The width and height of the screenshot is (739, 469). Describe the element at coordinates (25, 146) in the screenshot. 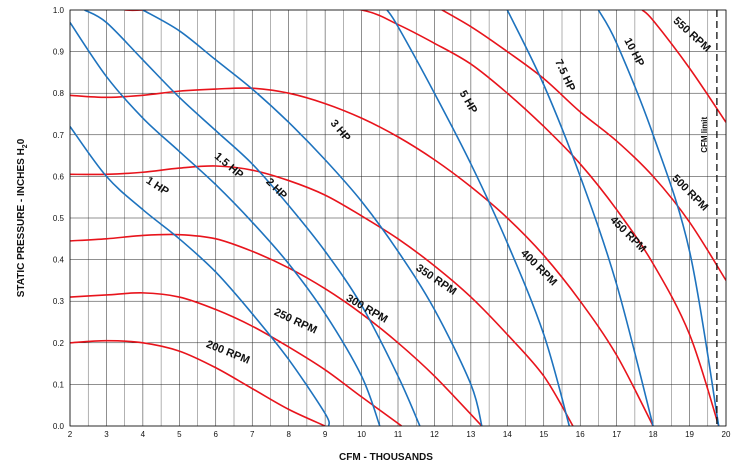

I see `y-axis-title-sub: 2` at that location.